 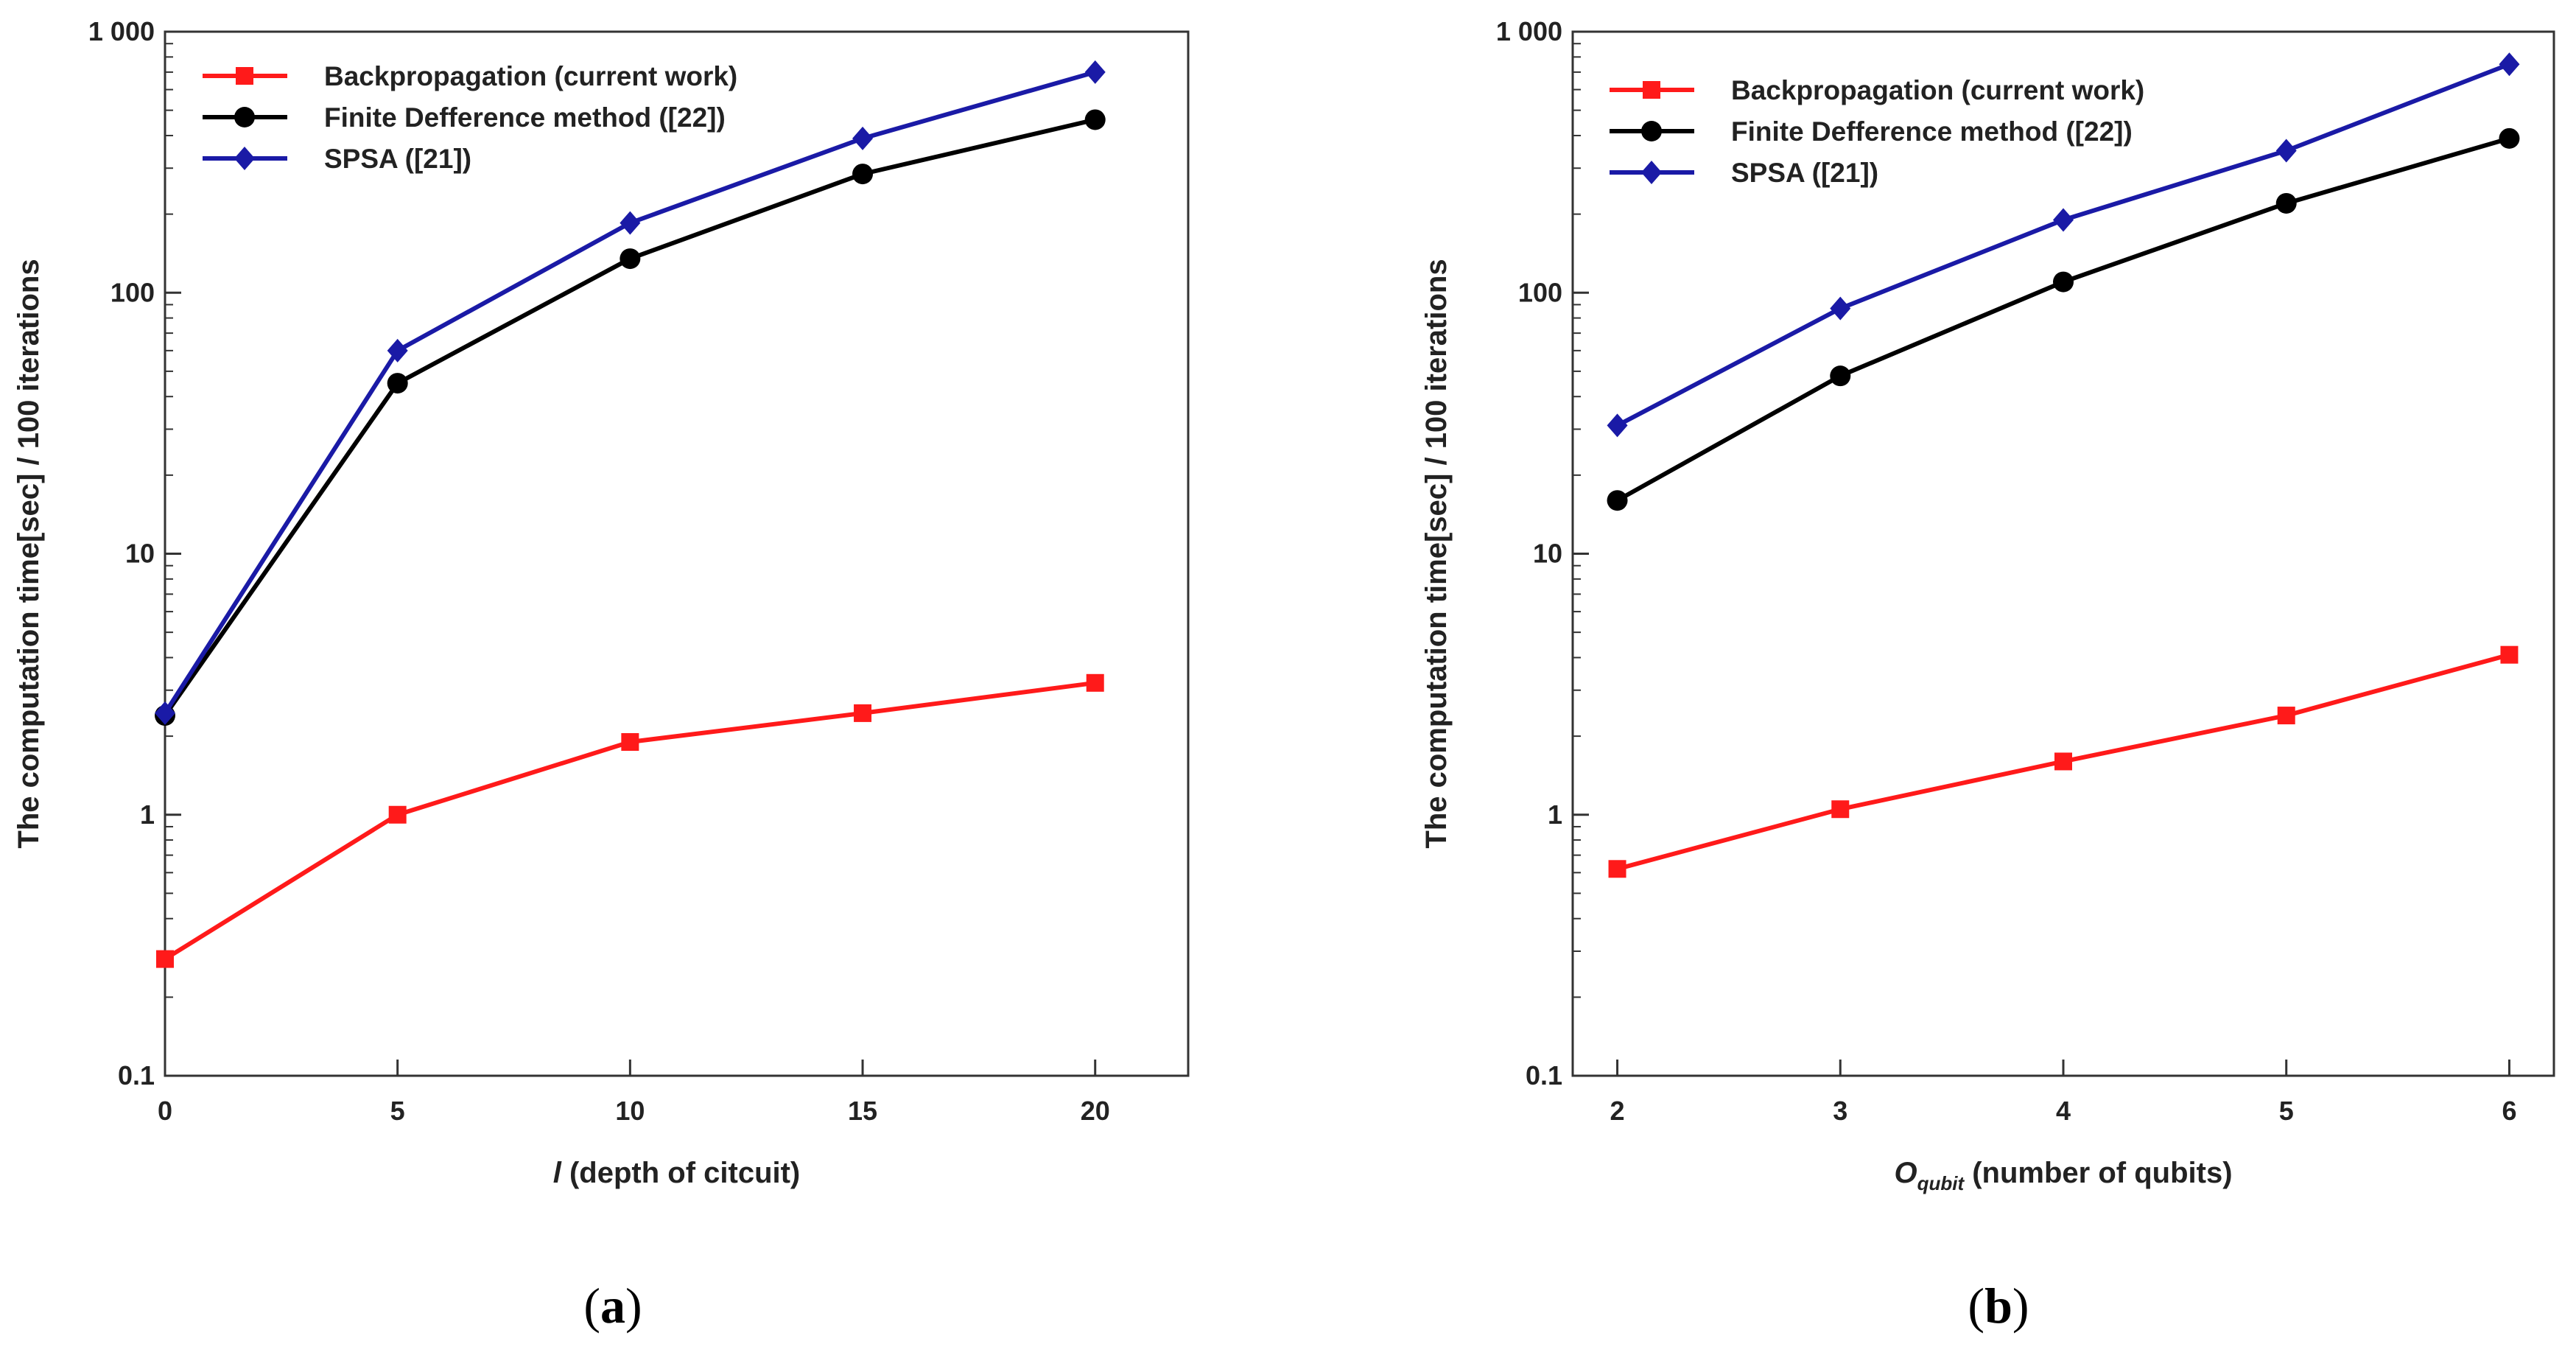 What do you see at coordinates (165, 1111) in the screenshot?
I see `x-tick-label: 0` at bounding box center [165, 1111].